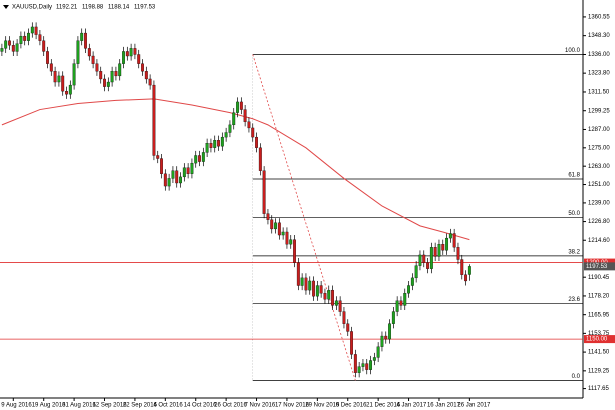 Image resolution: width=615 pixels, height=410 pixels. I want to click on x-tick-label: 7 Nov 2016, so click(260, 406).